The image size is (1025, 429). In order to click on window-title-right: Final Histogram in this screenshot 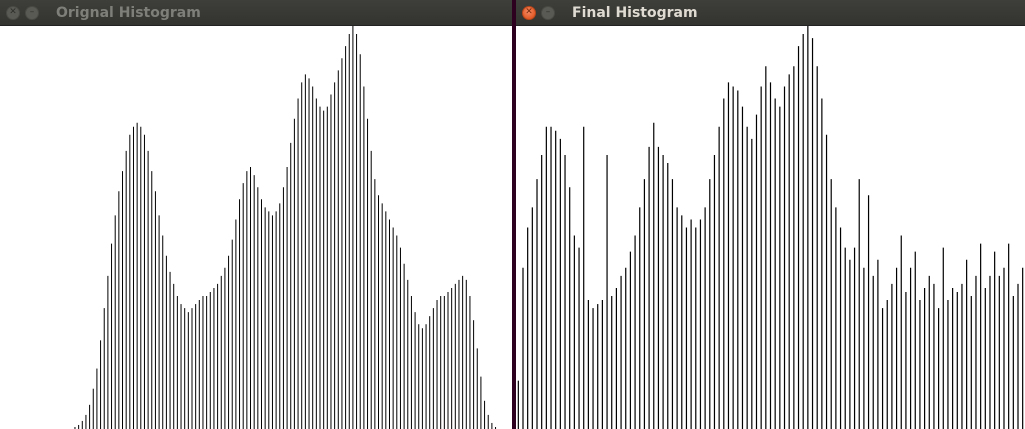, I will do `click(635, 12)`.